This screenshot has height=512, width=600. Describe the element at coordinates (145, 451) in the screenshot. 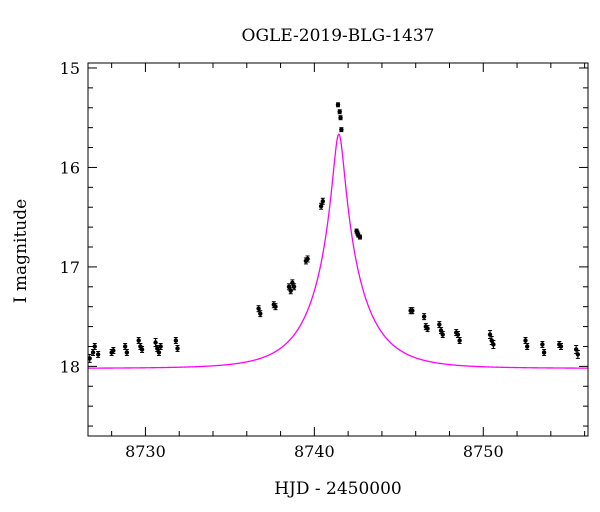

I see `x-tick-label: 8730` at that location.